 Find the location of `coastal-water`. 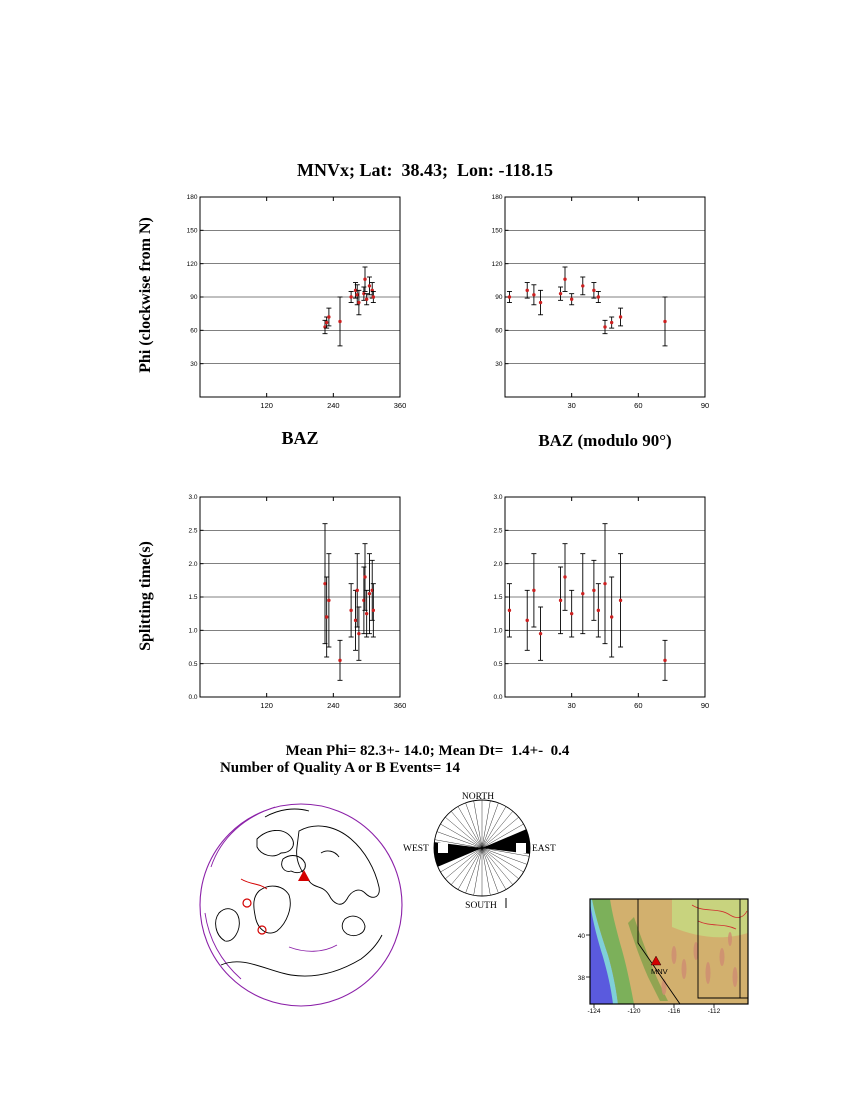

coastal-water is located at coordinates (604, 951).